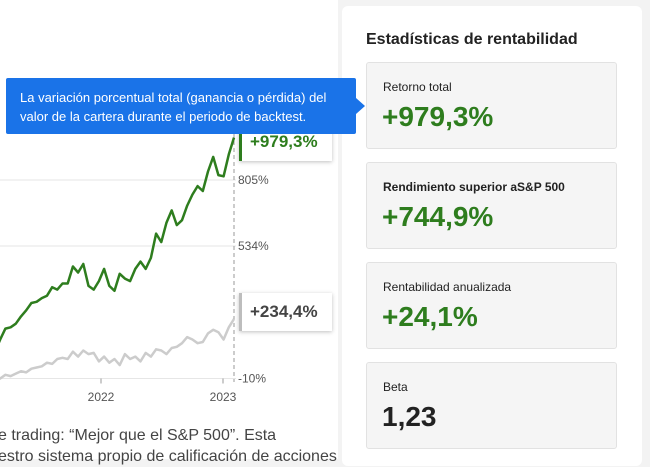 Image resolution: width=650 pixels, height=467 pixels. What do you see at coordinates (438, 116) in the screenshot?
I see `stat-value-total-return: +979,3%` at bounding box center [438, 116].